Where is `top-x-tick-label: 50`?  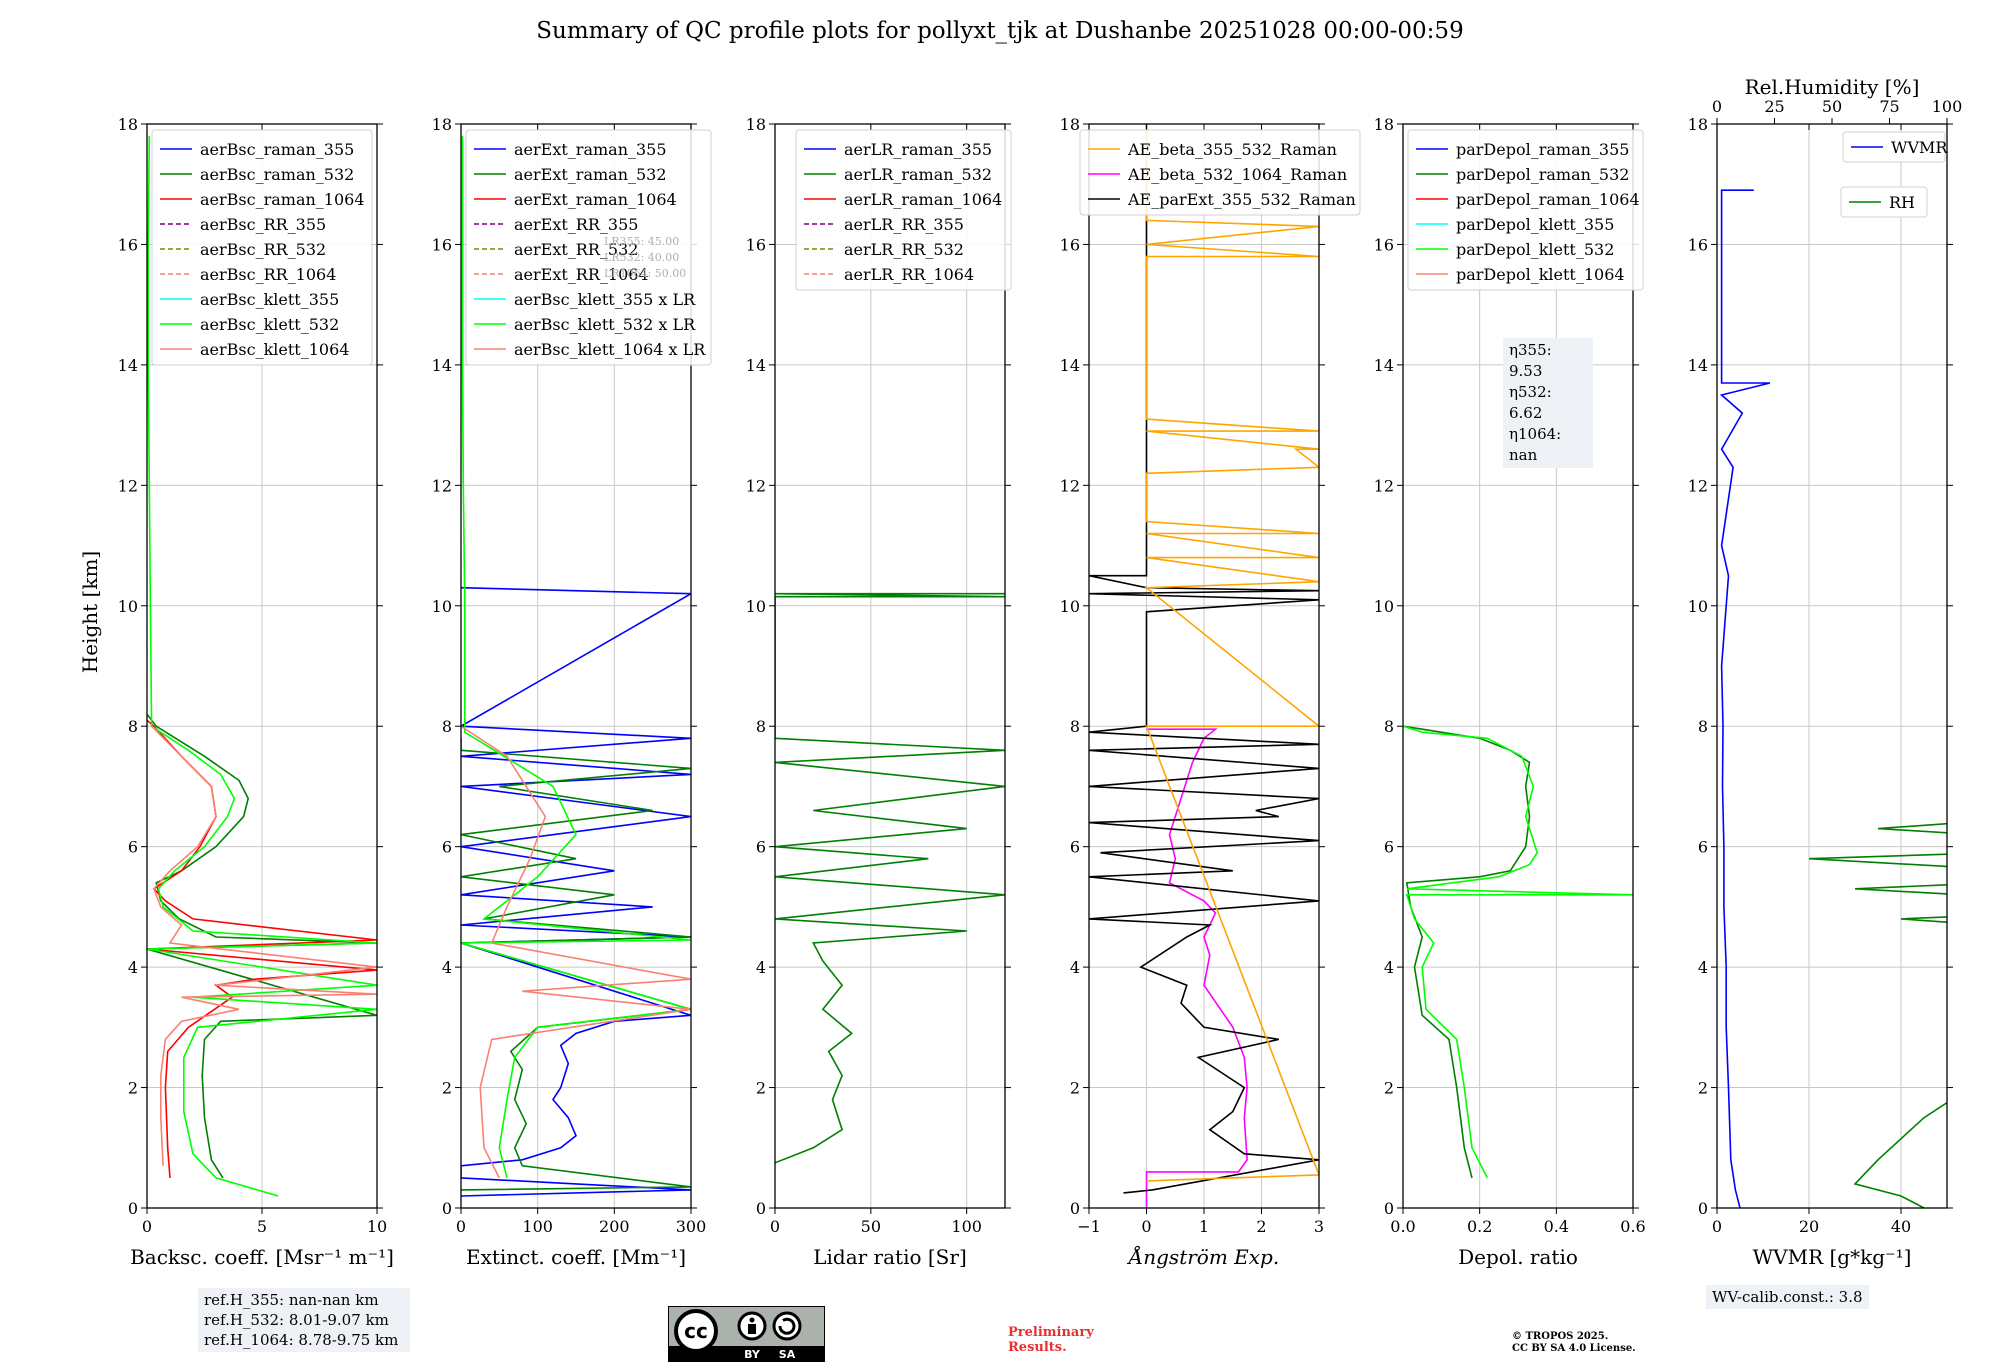
top-x-tick-label: 50 is located at coordinates (1832, 106).